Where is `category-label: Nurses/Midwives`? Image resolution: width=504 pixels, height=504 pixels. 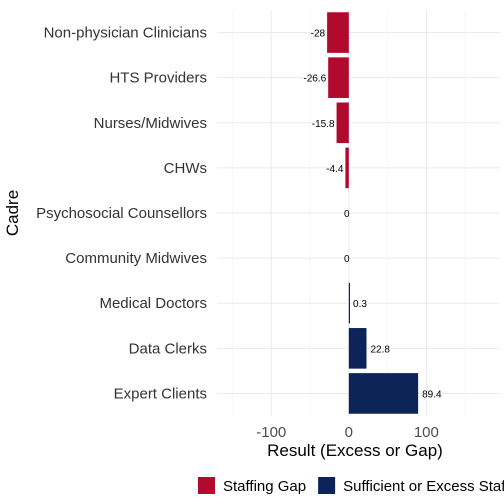 category-label: Nurses/Midwives is located at coordinates (150, 123).